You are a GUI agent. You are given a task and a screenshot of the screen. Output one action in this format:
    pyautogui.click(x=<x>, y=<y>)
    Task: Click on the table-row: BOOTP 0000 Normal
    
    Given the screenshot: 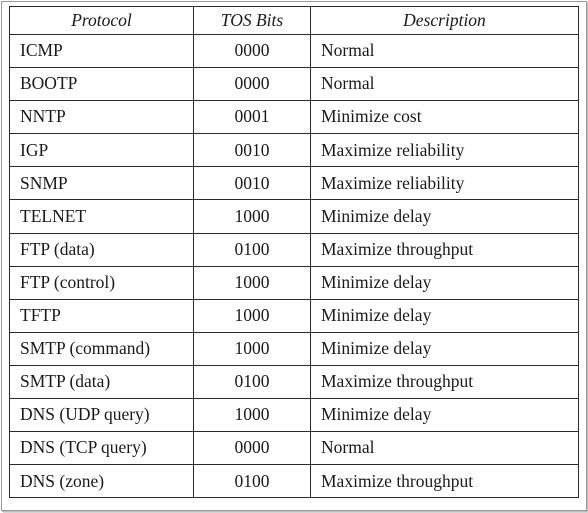 What is the action you would take?
    pyautogui.click(x=294, y=84)
    